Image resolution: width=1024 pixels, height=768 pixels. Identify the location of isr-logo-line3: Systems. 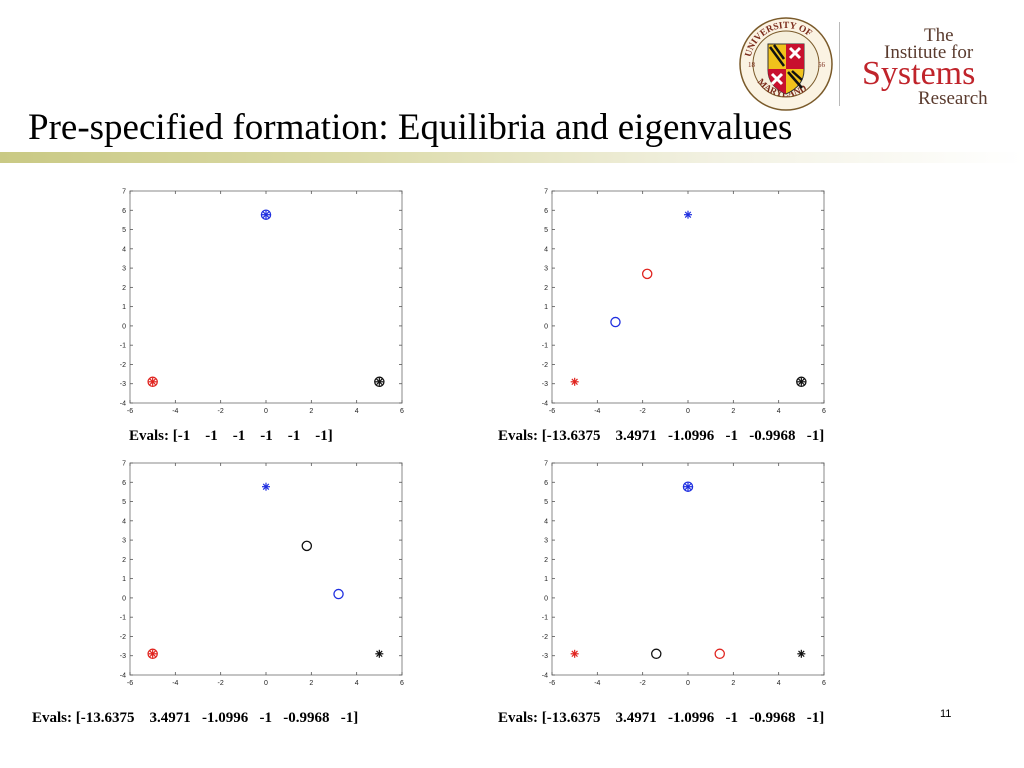
(919, 73).